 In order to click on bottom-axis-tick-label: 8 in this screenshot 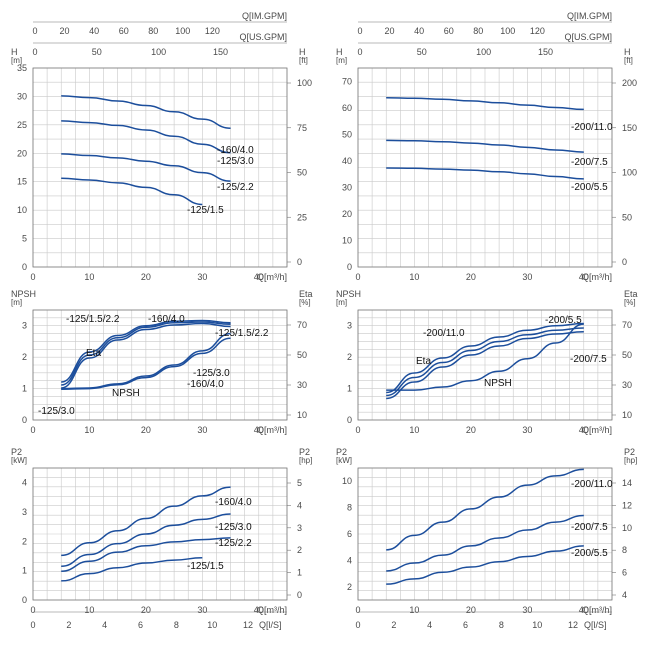, I will do `click(176, 625)`.